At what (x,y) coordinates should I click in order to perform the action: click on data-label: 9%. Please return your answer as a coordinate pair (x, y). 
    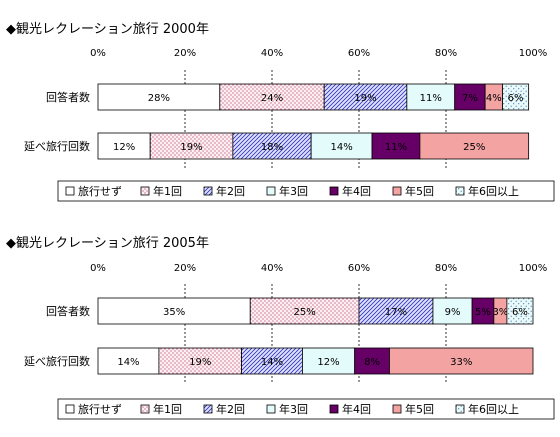
    Looking at the image, I should click on (453, 312).